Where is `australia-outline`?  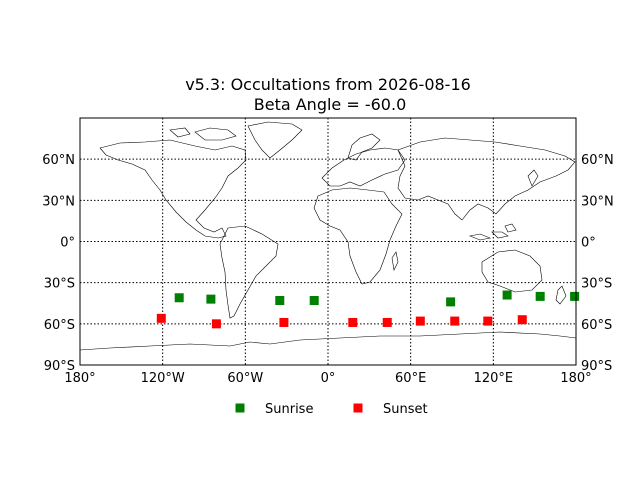 australia-outline is located at coordinates (512, 271).